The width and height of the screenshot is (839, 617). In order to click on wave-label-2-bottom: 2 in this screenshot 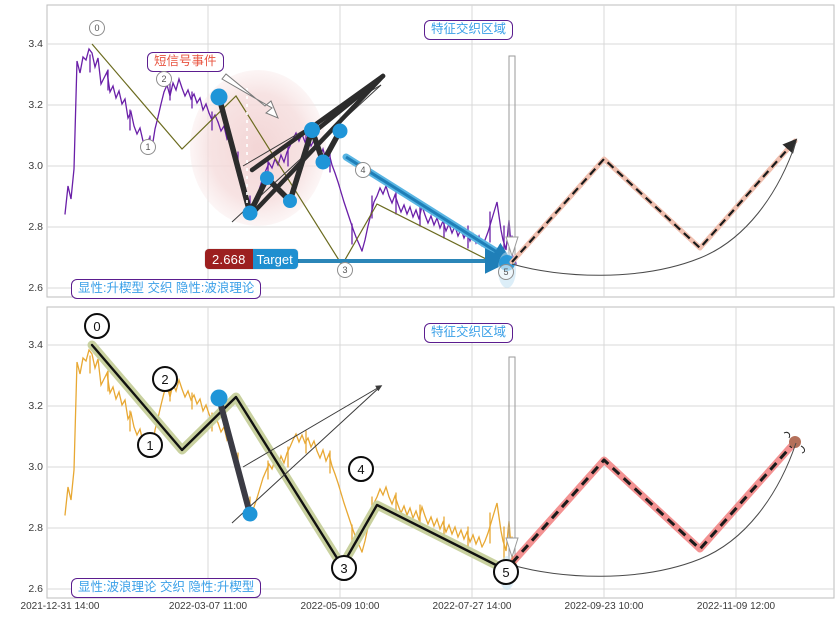, I will do `click(165, 379)`.